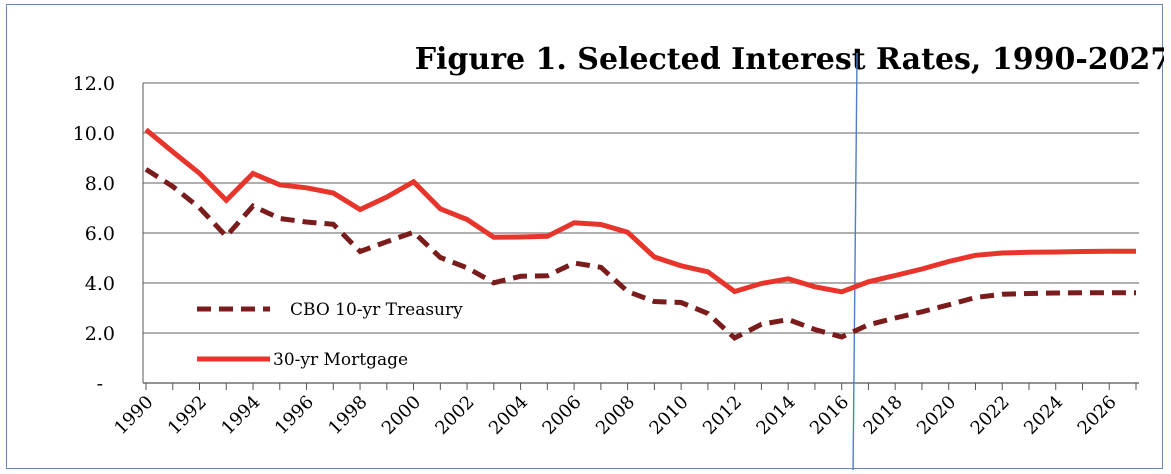 Image resolution: width=1171 pixels, height=474 pixels. What do you see at coordinates (829, 415) in the screenshot?
I see `x-tick-label: 2016` at bounding box center [829, 415].